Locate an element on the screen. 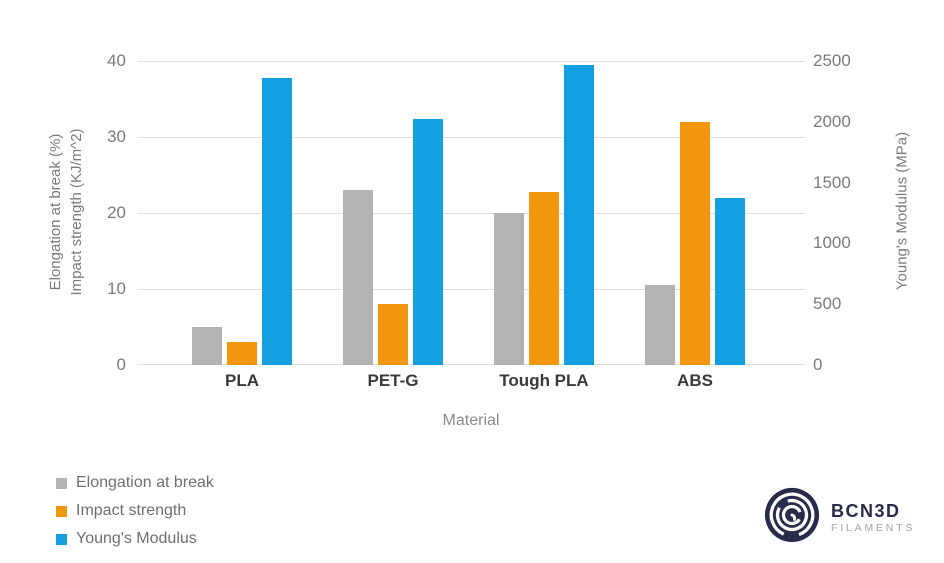 The height and width of the screenshot is (563, 944). legend-item-young-s-modulus: Young's Modulus is located at coordinates (135, 539).